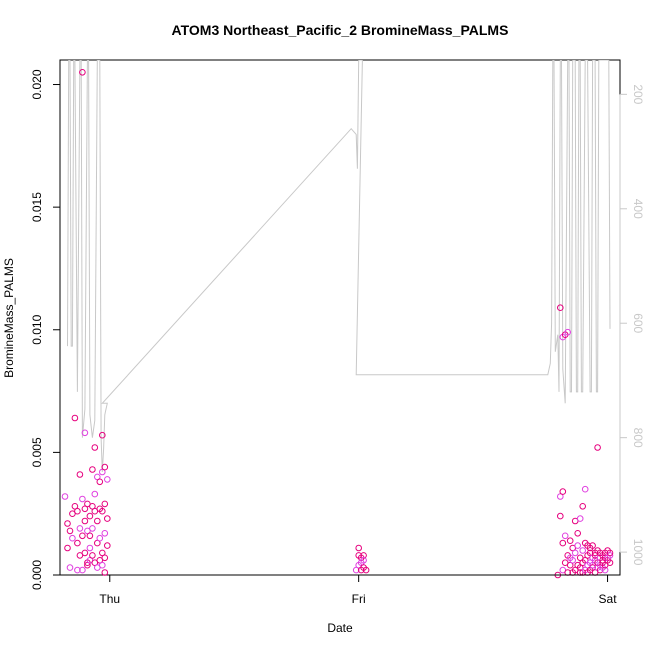 Image resolution: width=650 pixels, height=650 pixels. Describe the element at coordinates (638, 438) in the screenshot. I see `y2-tick-label: 800` at that location.